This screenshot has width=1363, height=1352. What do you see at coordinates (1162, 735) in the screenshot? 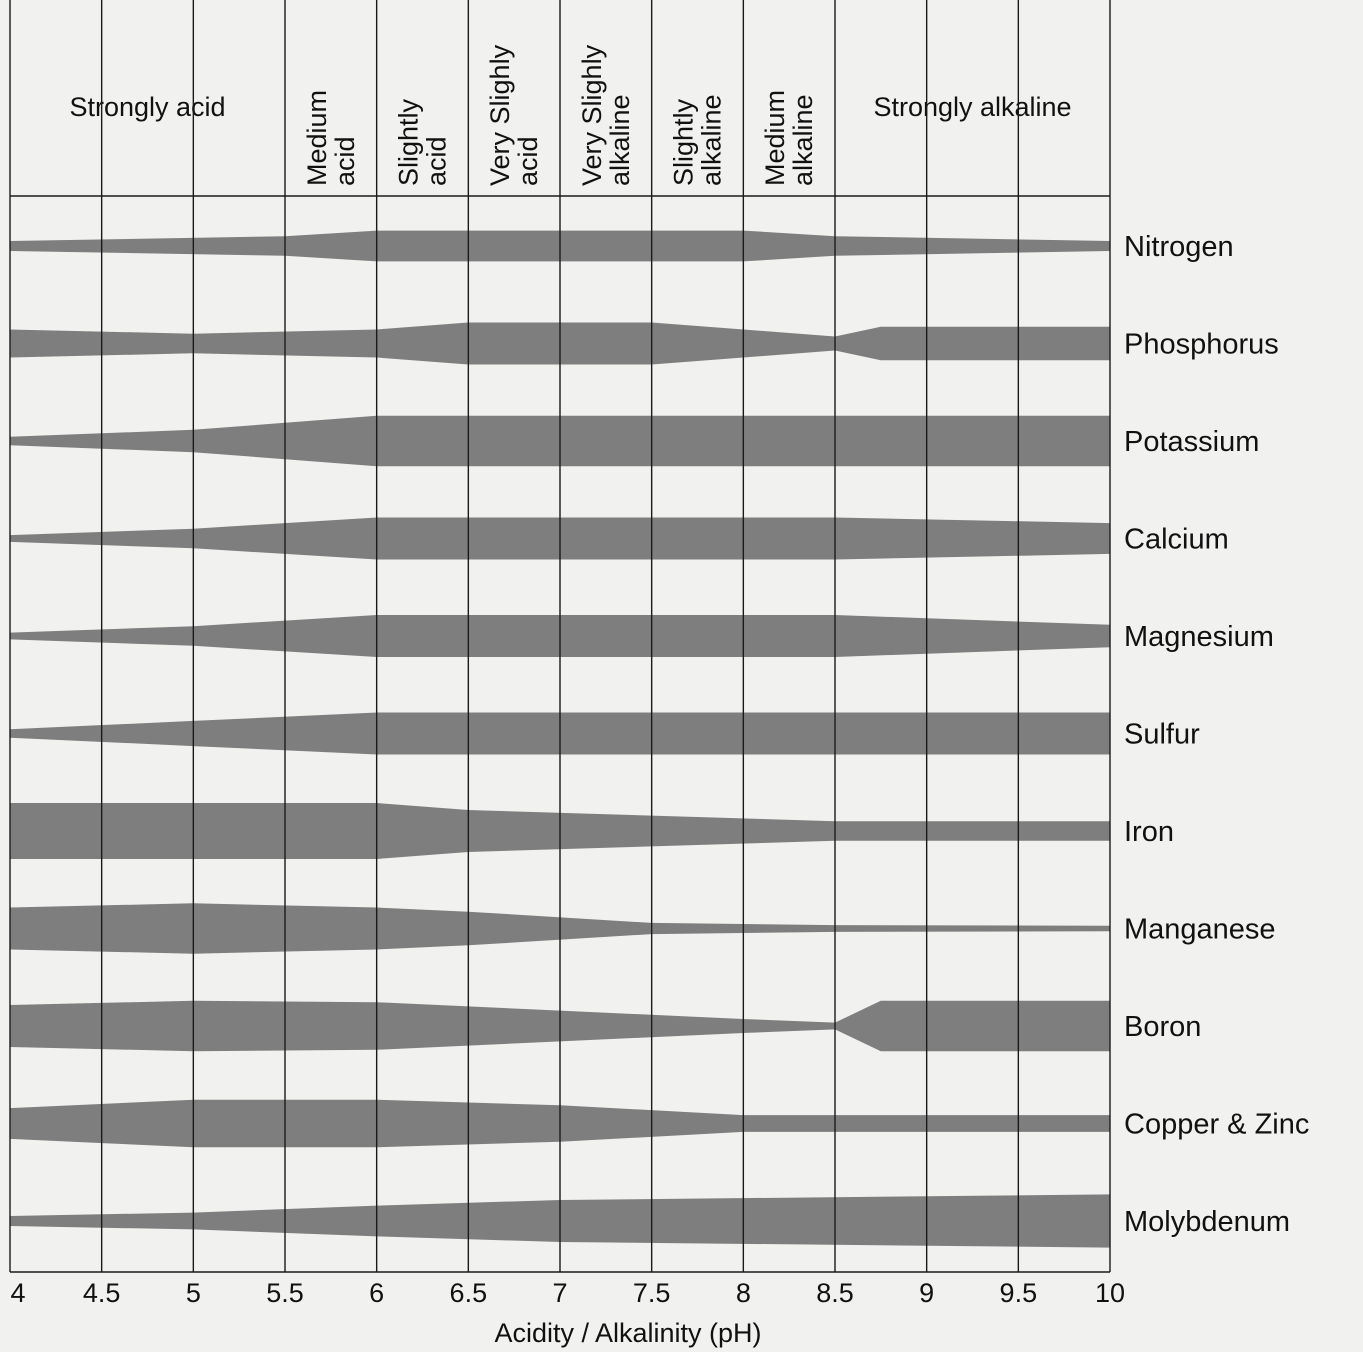
I see `nutrient-label: Sulfur` at bounding box center [1162, 735].